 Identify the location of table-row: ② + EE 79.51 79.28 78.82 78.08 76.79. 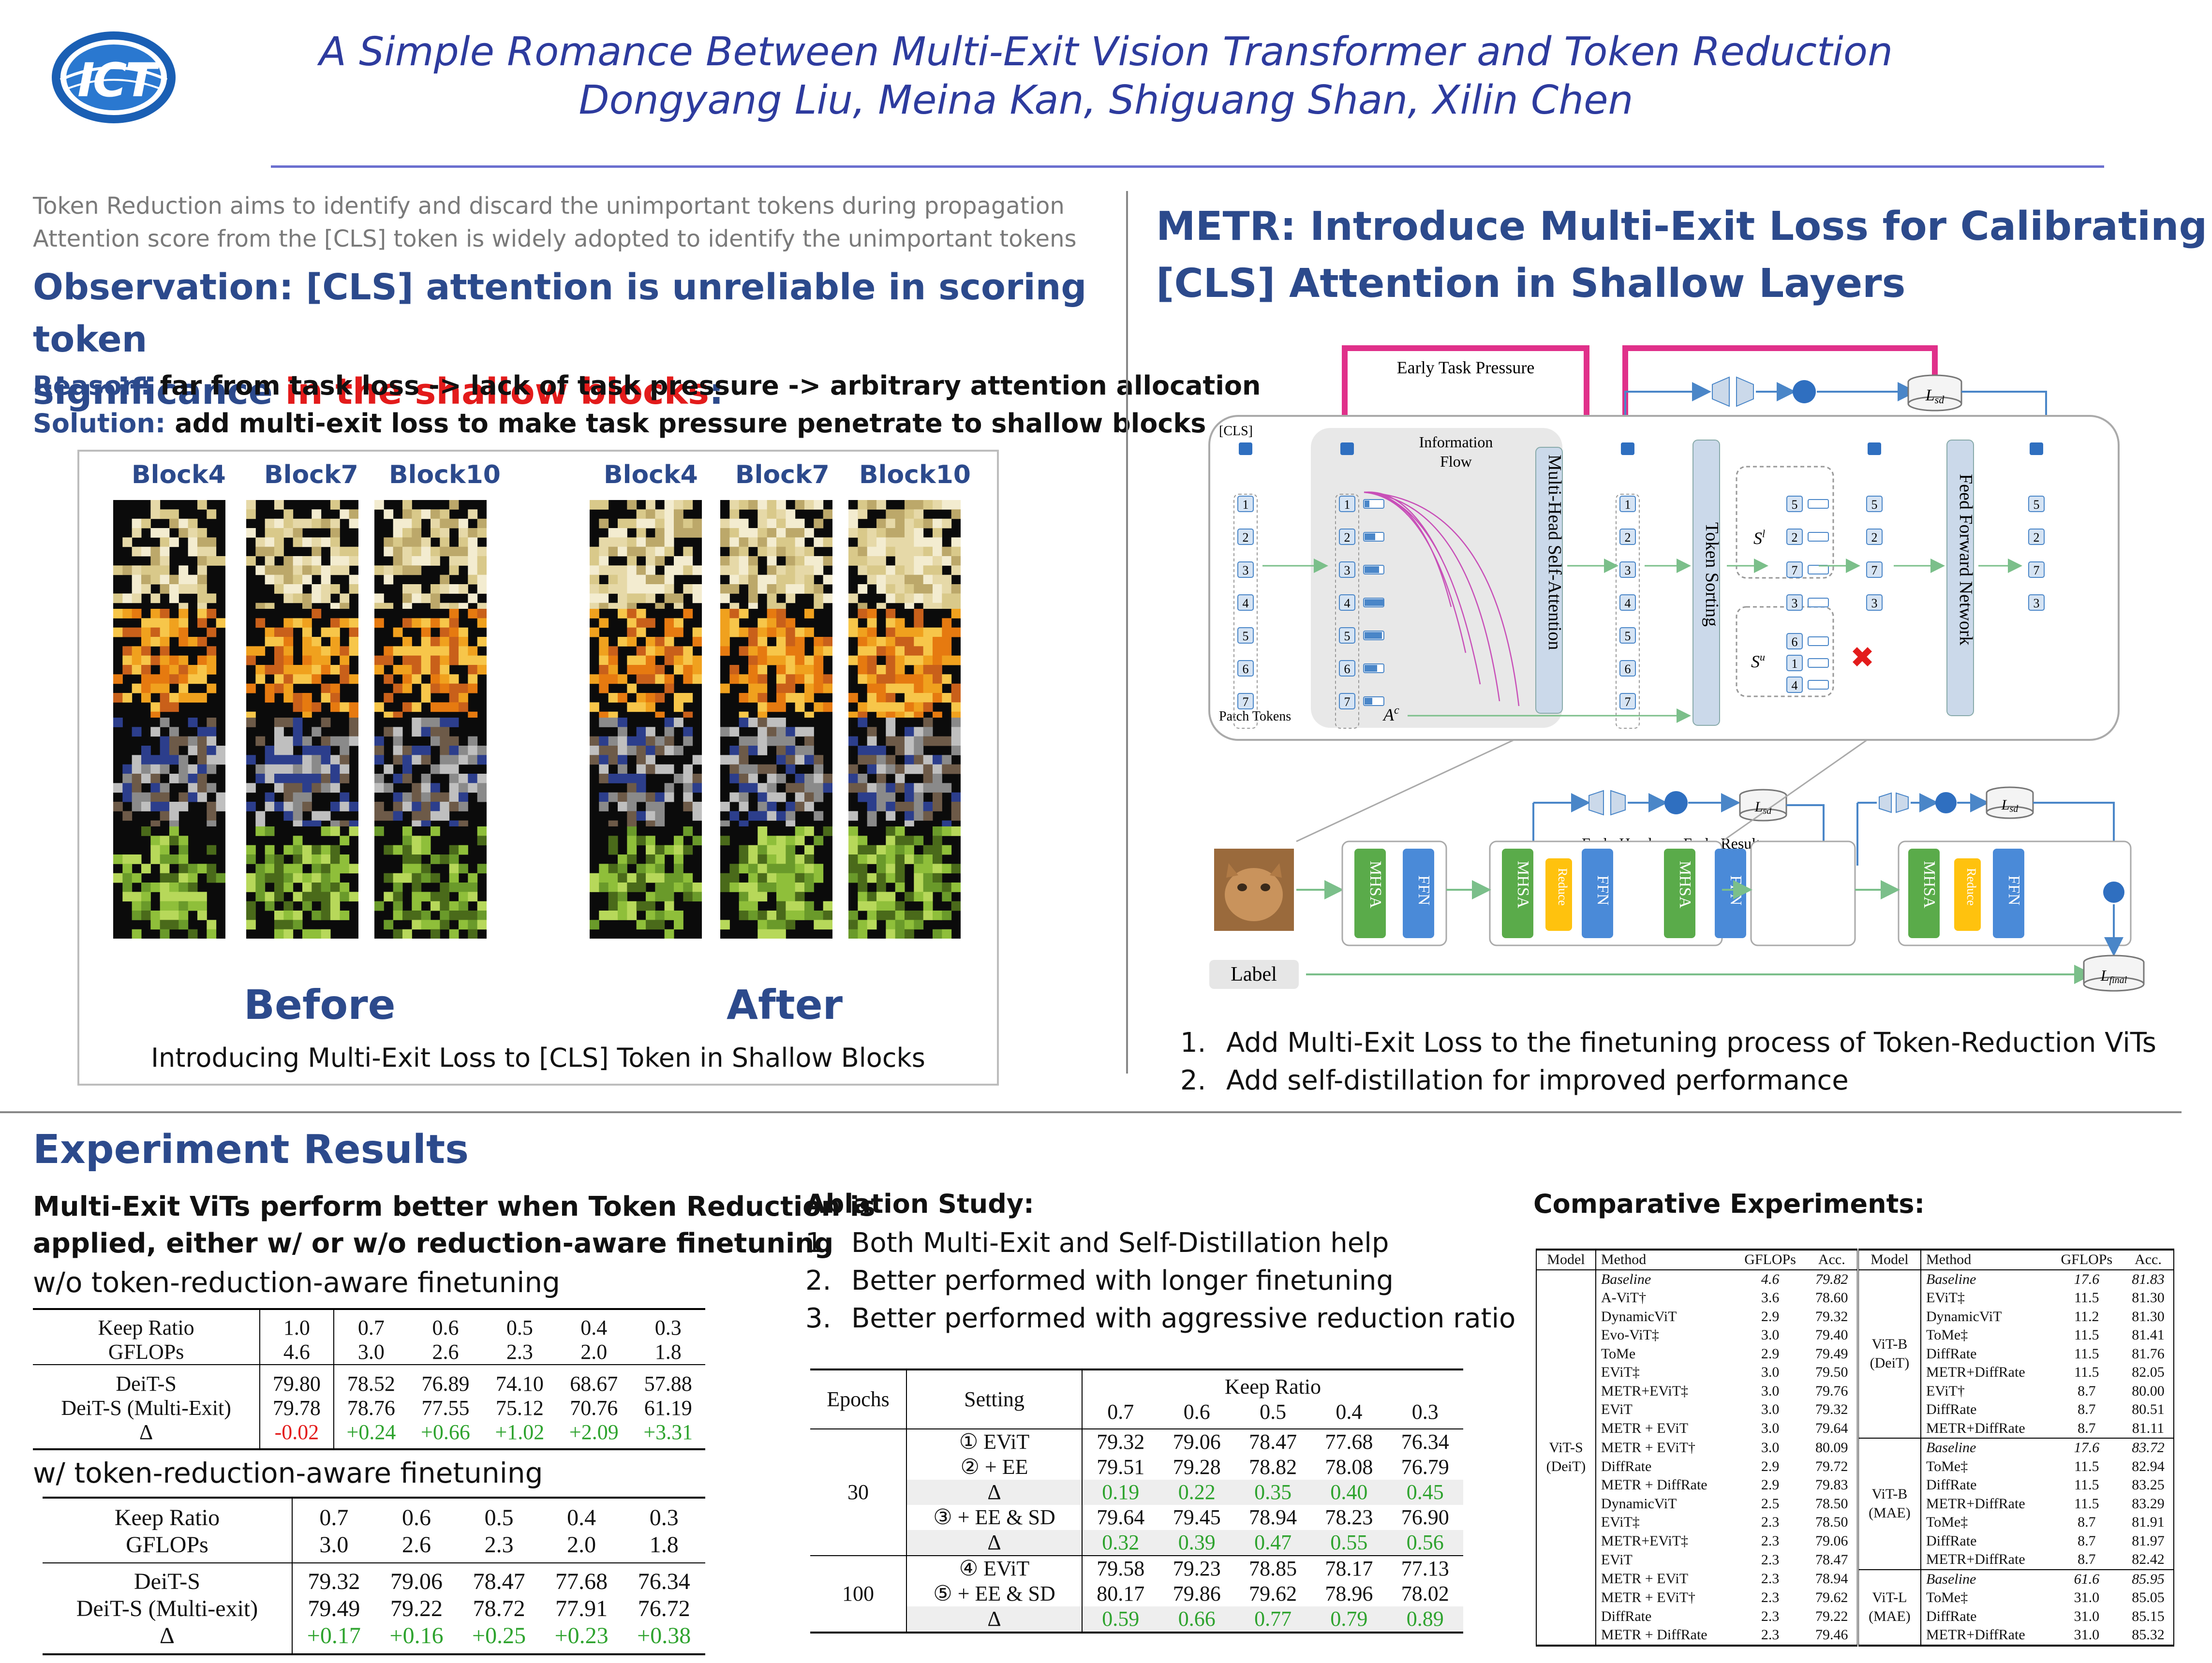
(1136, 1467).